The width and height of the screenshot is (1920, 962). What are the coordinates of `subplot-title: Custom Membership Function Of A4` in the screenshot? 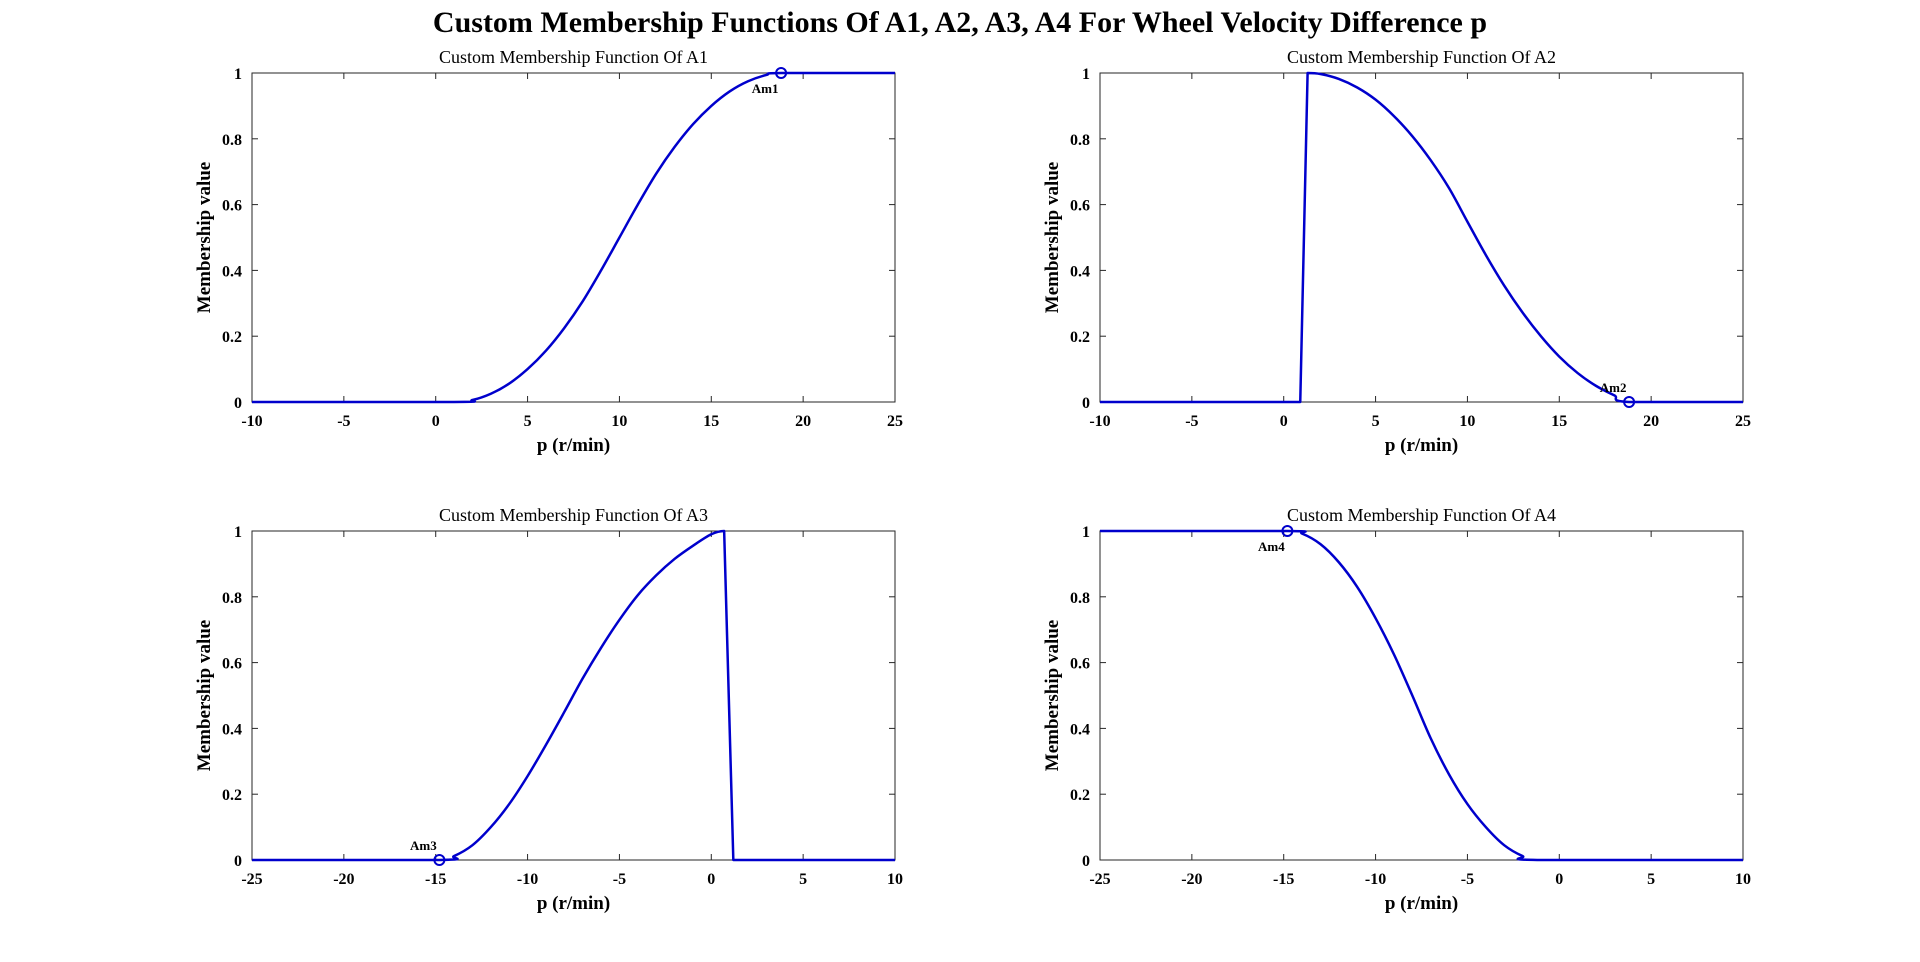 It's located at (1421, 515).